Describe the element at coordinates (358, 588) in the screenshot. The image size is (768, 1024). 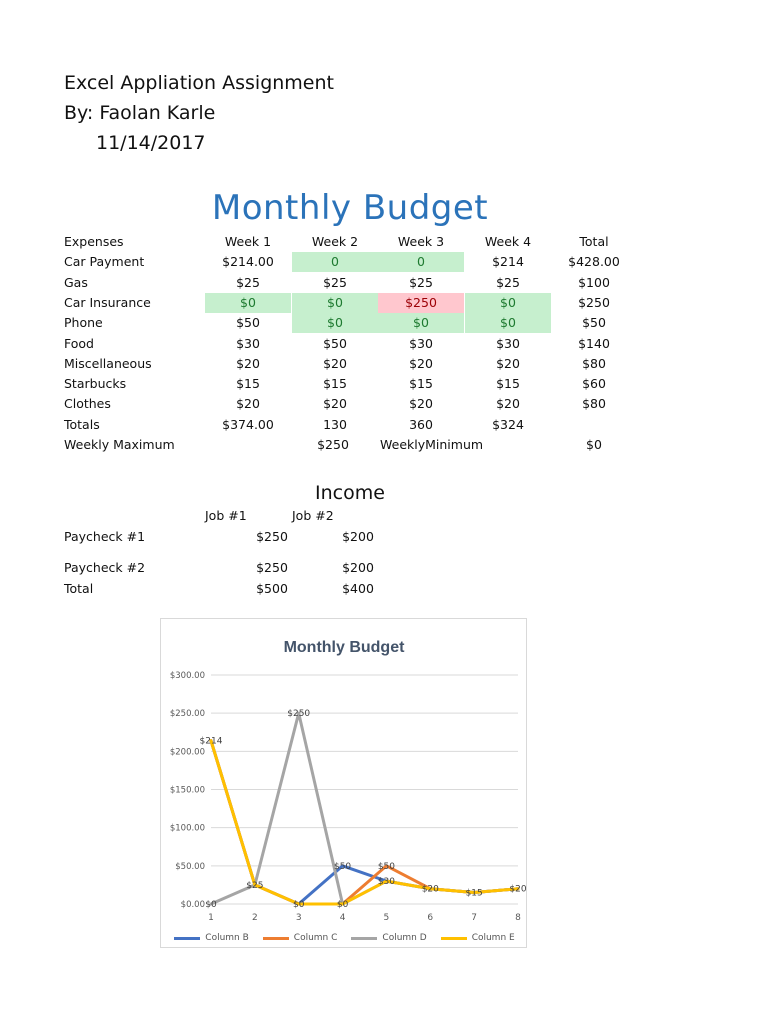
I see `income-job2-value: $400` at that location.